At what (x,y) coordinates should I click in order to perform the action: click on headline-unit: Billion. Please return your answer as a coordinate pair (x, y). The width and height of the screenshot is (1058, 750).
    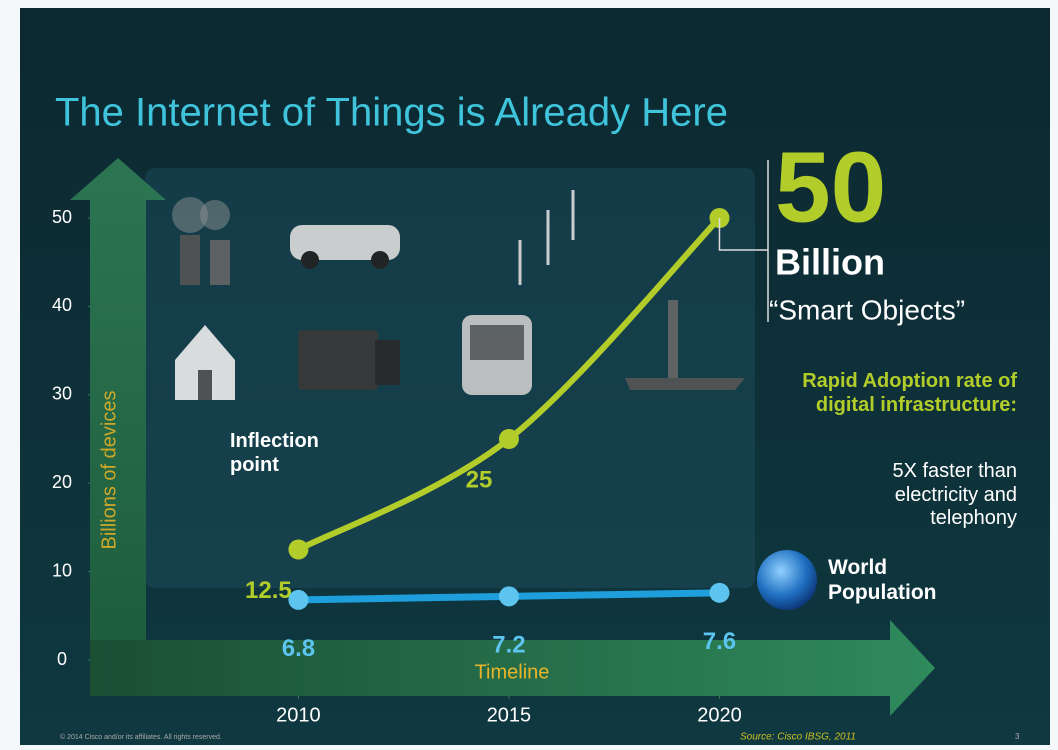
    Looking at the image, I should click on (830, 262).